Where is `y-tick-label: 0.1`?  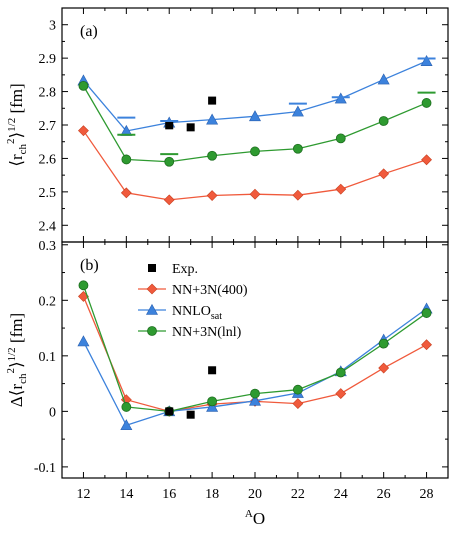
y-tick-label: 0.1 is located at coordinates (48, 357).